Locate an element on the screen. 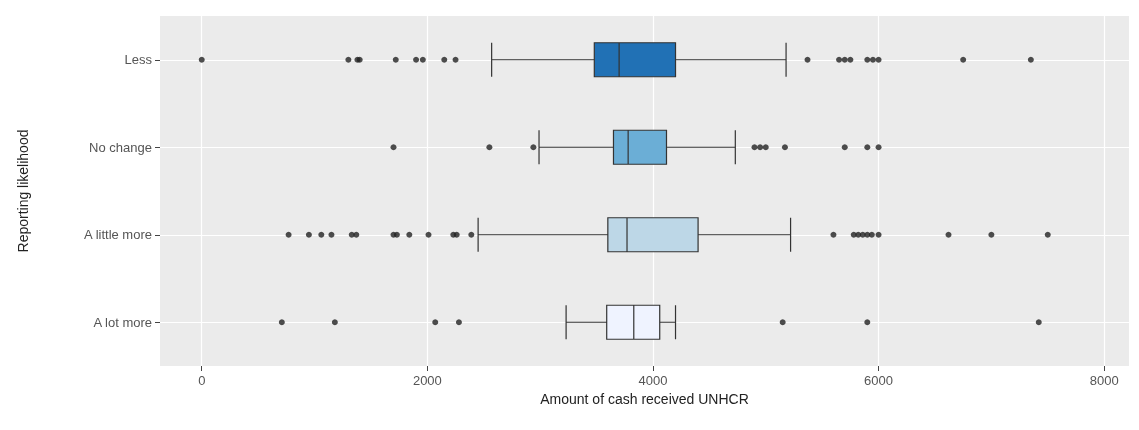 The height and width of the screenshot is (430, 1139). x-axis-title: Amount of cash received UNHCR is located at coordinates (644, 399).